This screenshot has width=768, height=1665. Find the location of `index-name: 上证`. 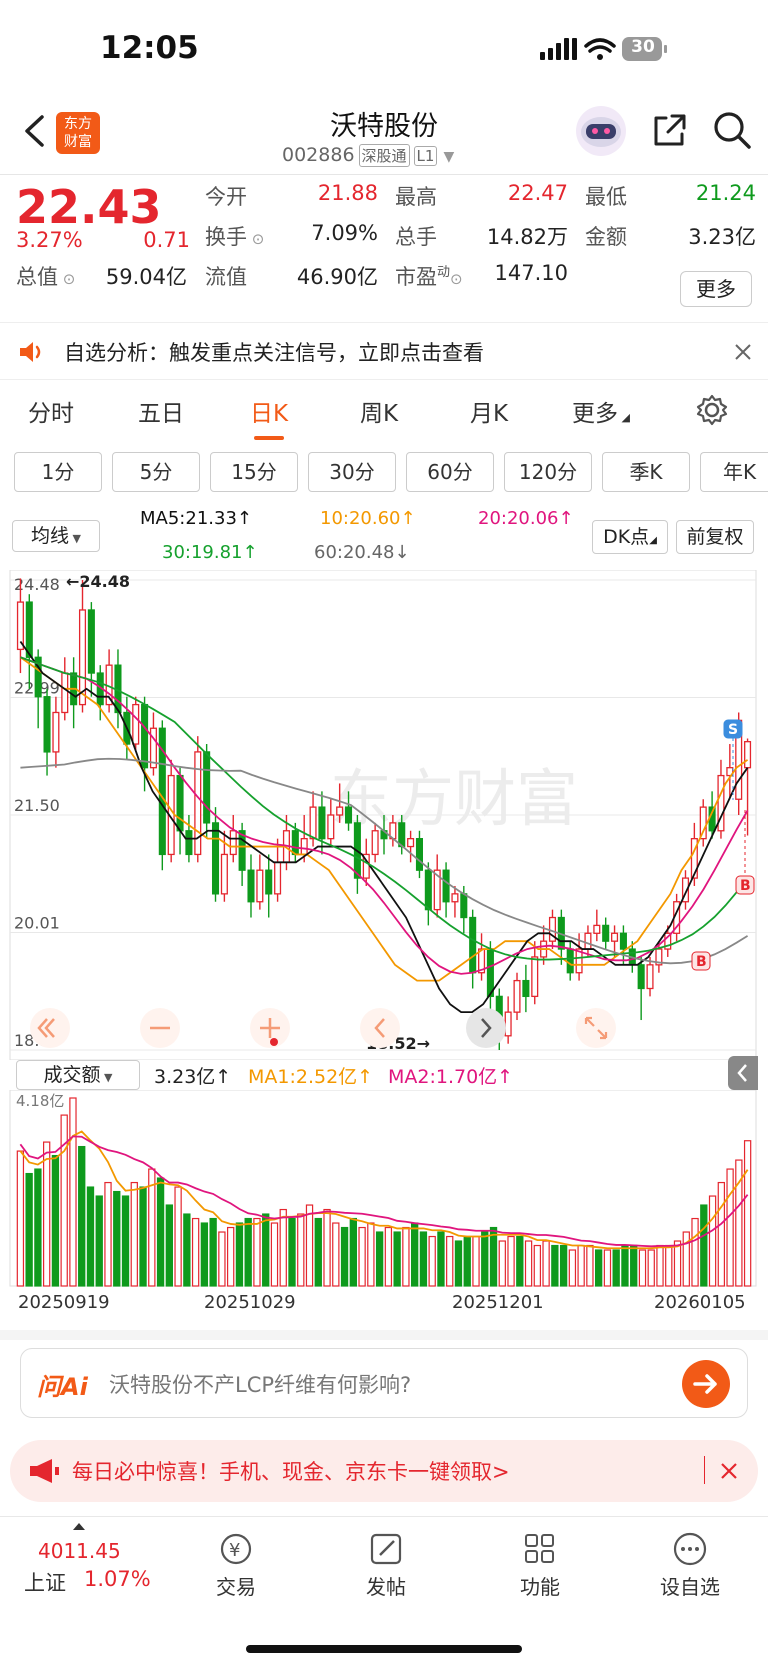

index-name: 上证 is located at coordinates (45, 1583).